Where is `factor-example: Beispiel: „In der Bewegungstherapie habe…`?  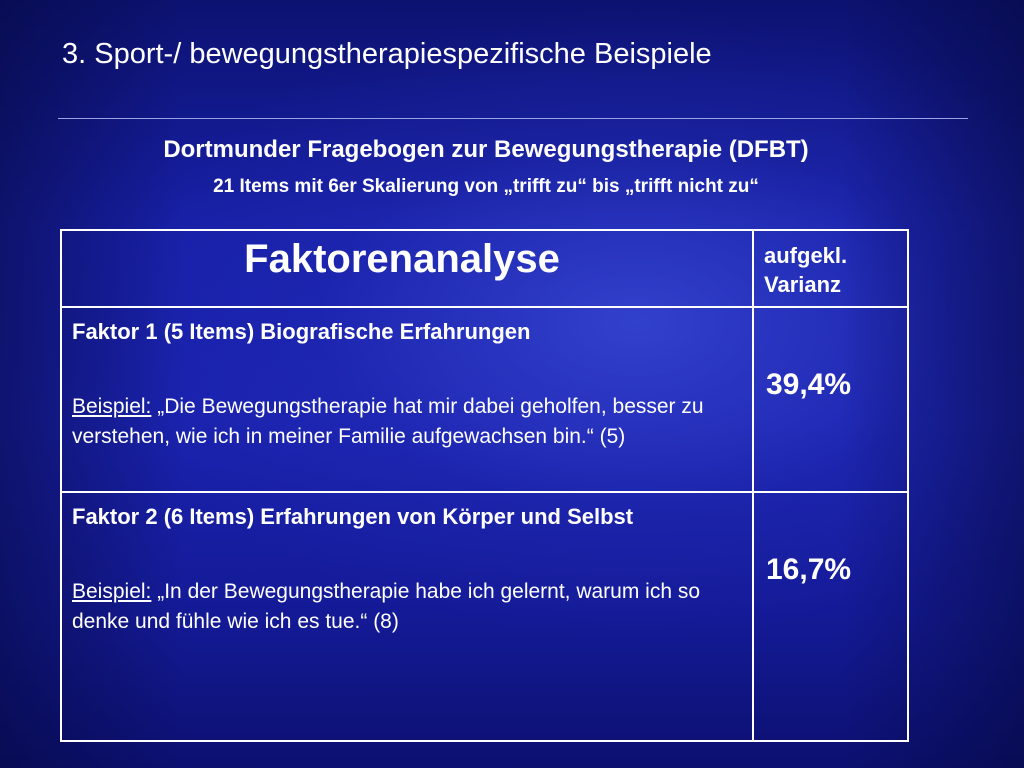
factor-example: Beispiel: „In der Bewegungstherapie habe… is located at coordinates (407, 607).